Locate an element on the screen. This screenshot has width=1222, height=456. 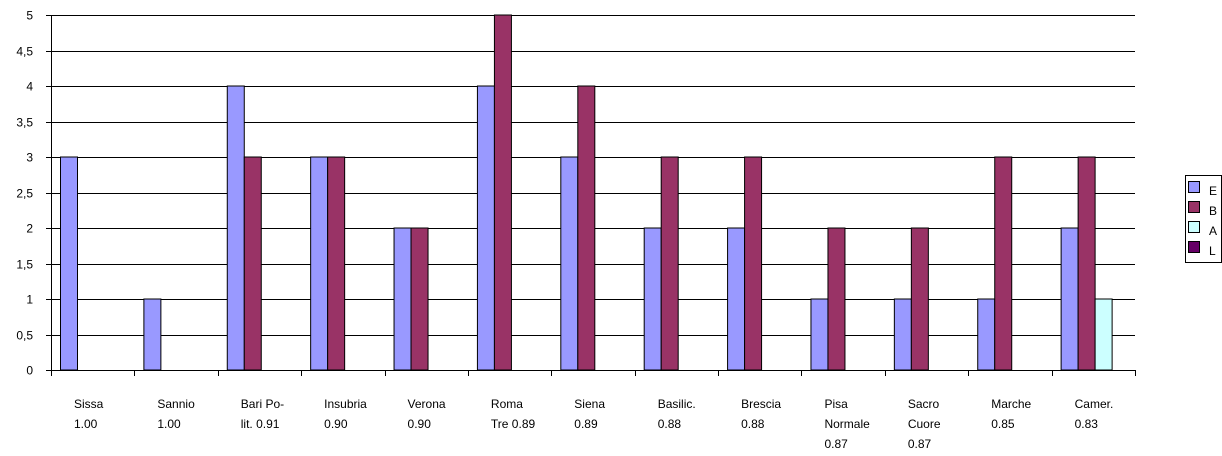
legend-swatch-L is located at coordinates (1194, 247).